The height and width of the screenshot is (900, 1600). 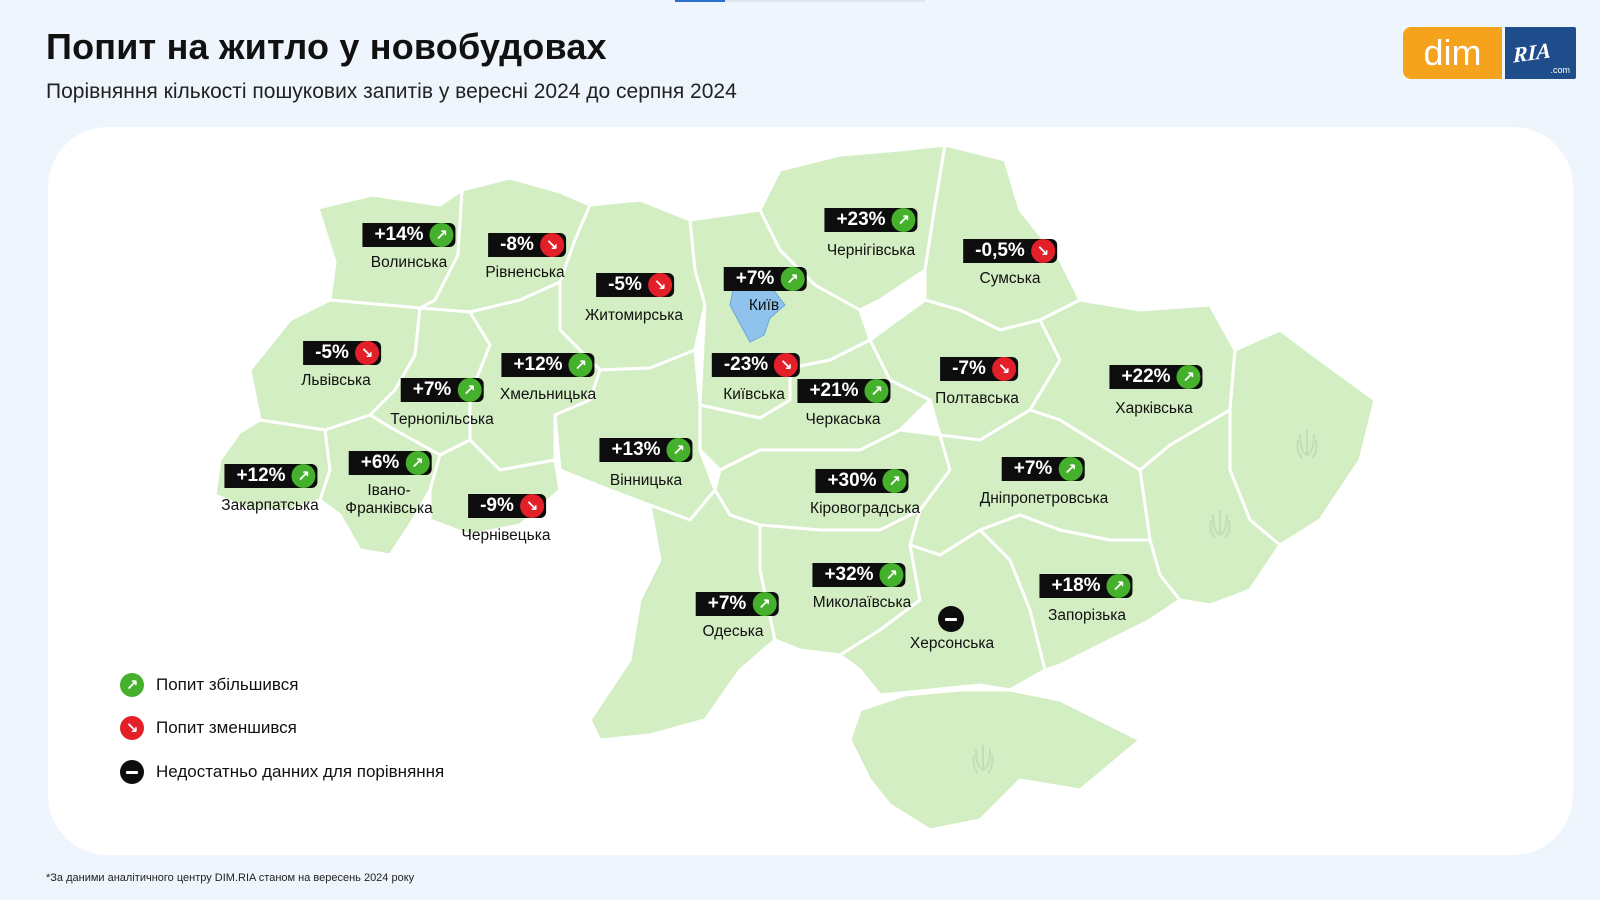 I want to click on value-text: -7%, so click(x=969, y=368).